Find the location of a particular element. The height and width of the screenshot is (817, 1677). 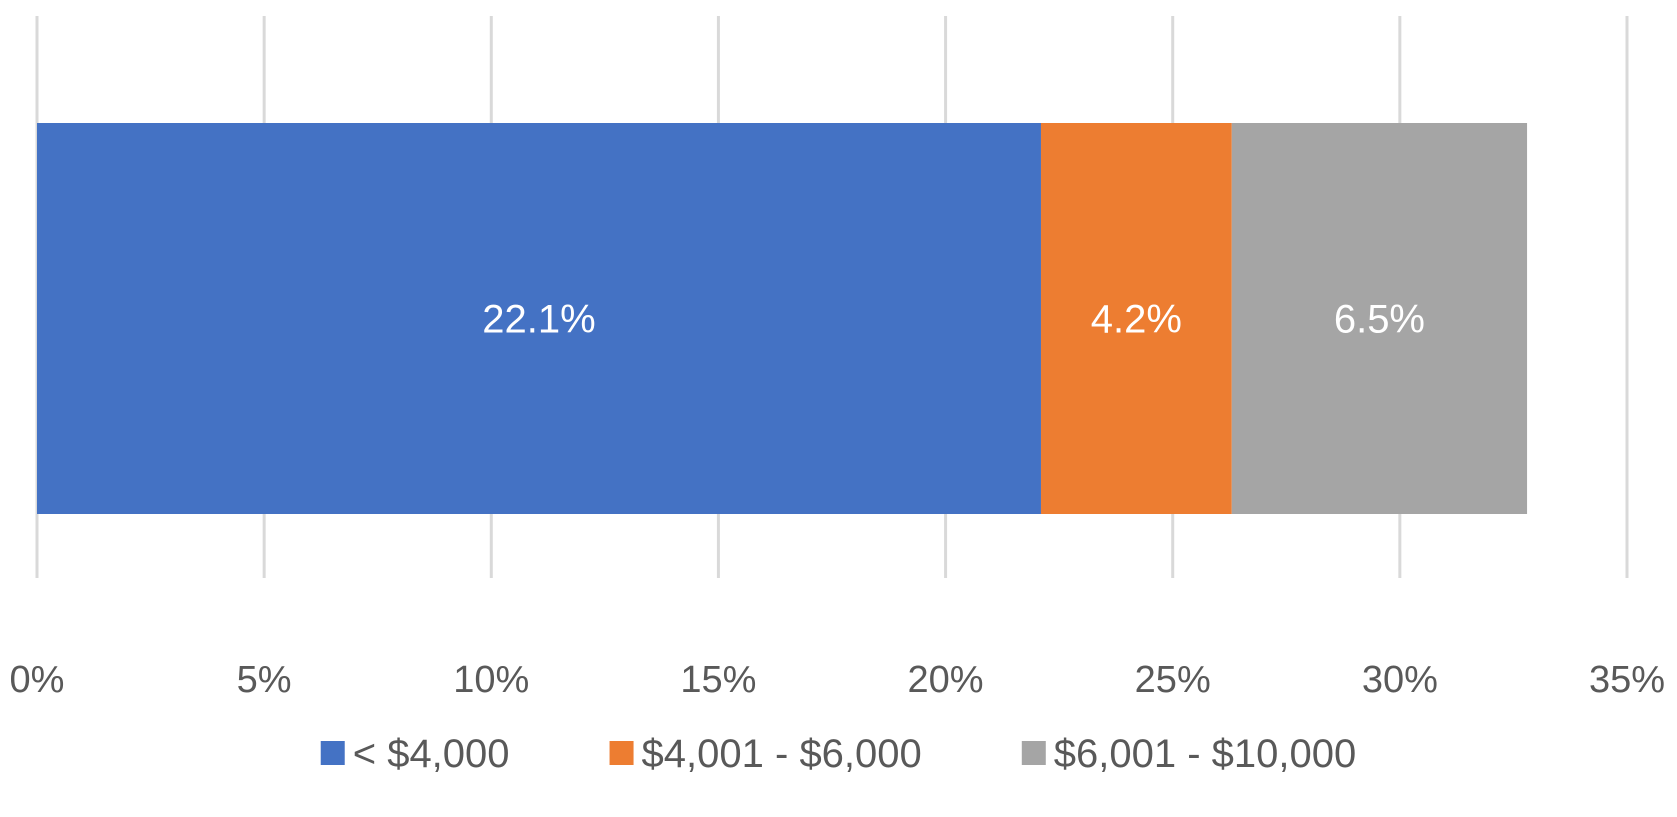

x-axis-tick-labels: 0% 5% 10% 15% 20% 25% 30% 35% is located at coordinates (837, 680).